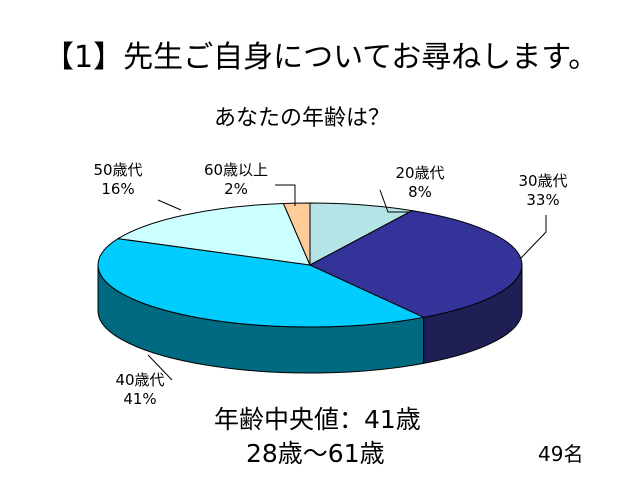 This screenshot has height=480, width=640. Describe the element at coordinates (542, 181) in the screenshot. I see `slice-category-label: 30歳代` at that location.